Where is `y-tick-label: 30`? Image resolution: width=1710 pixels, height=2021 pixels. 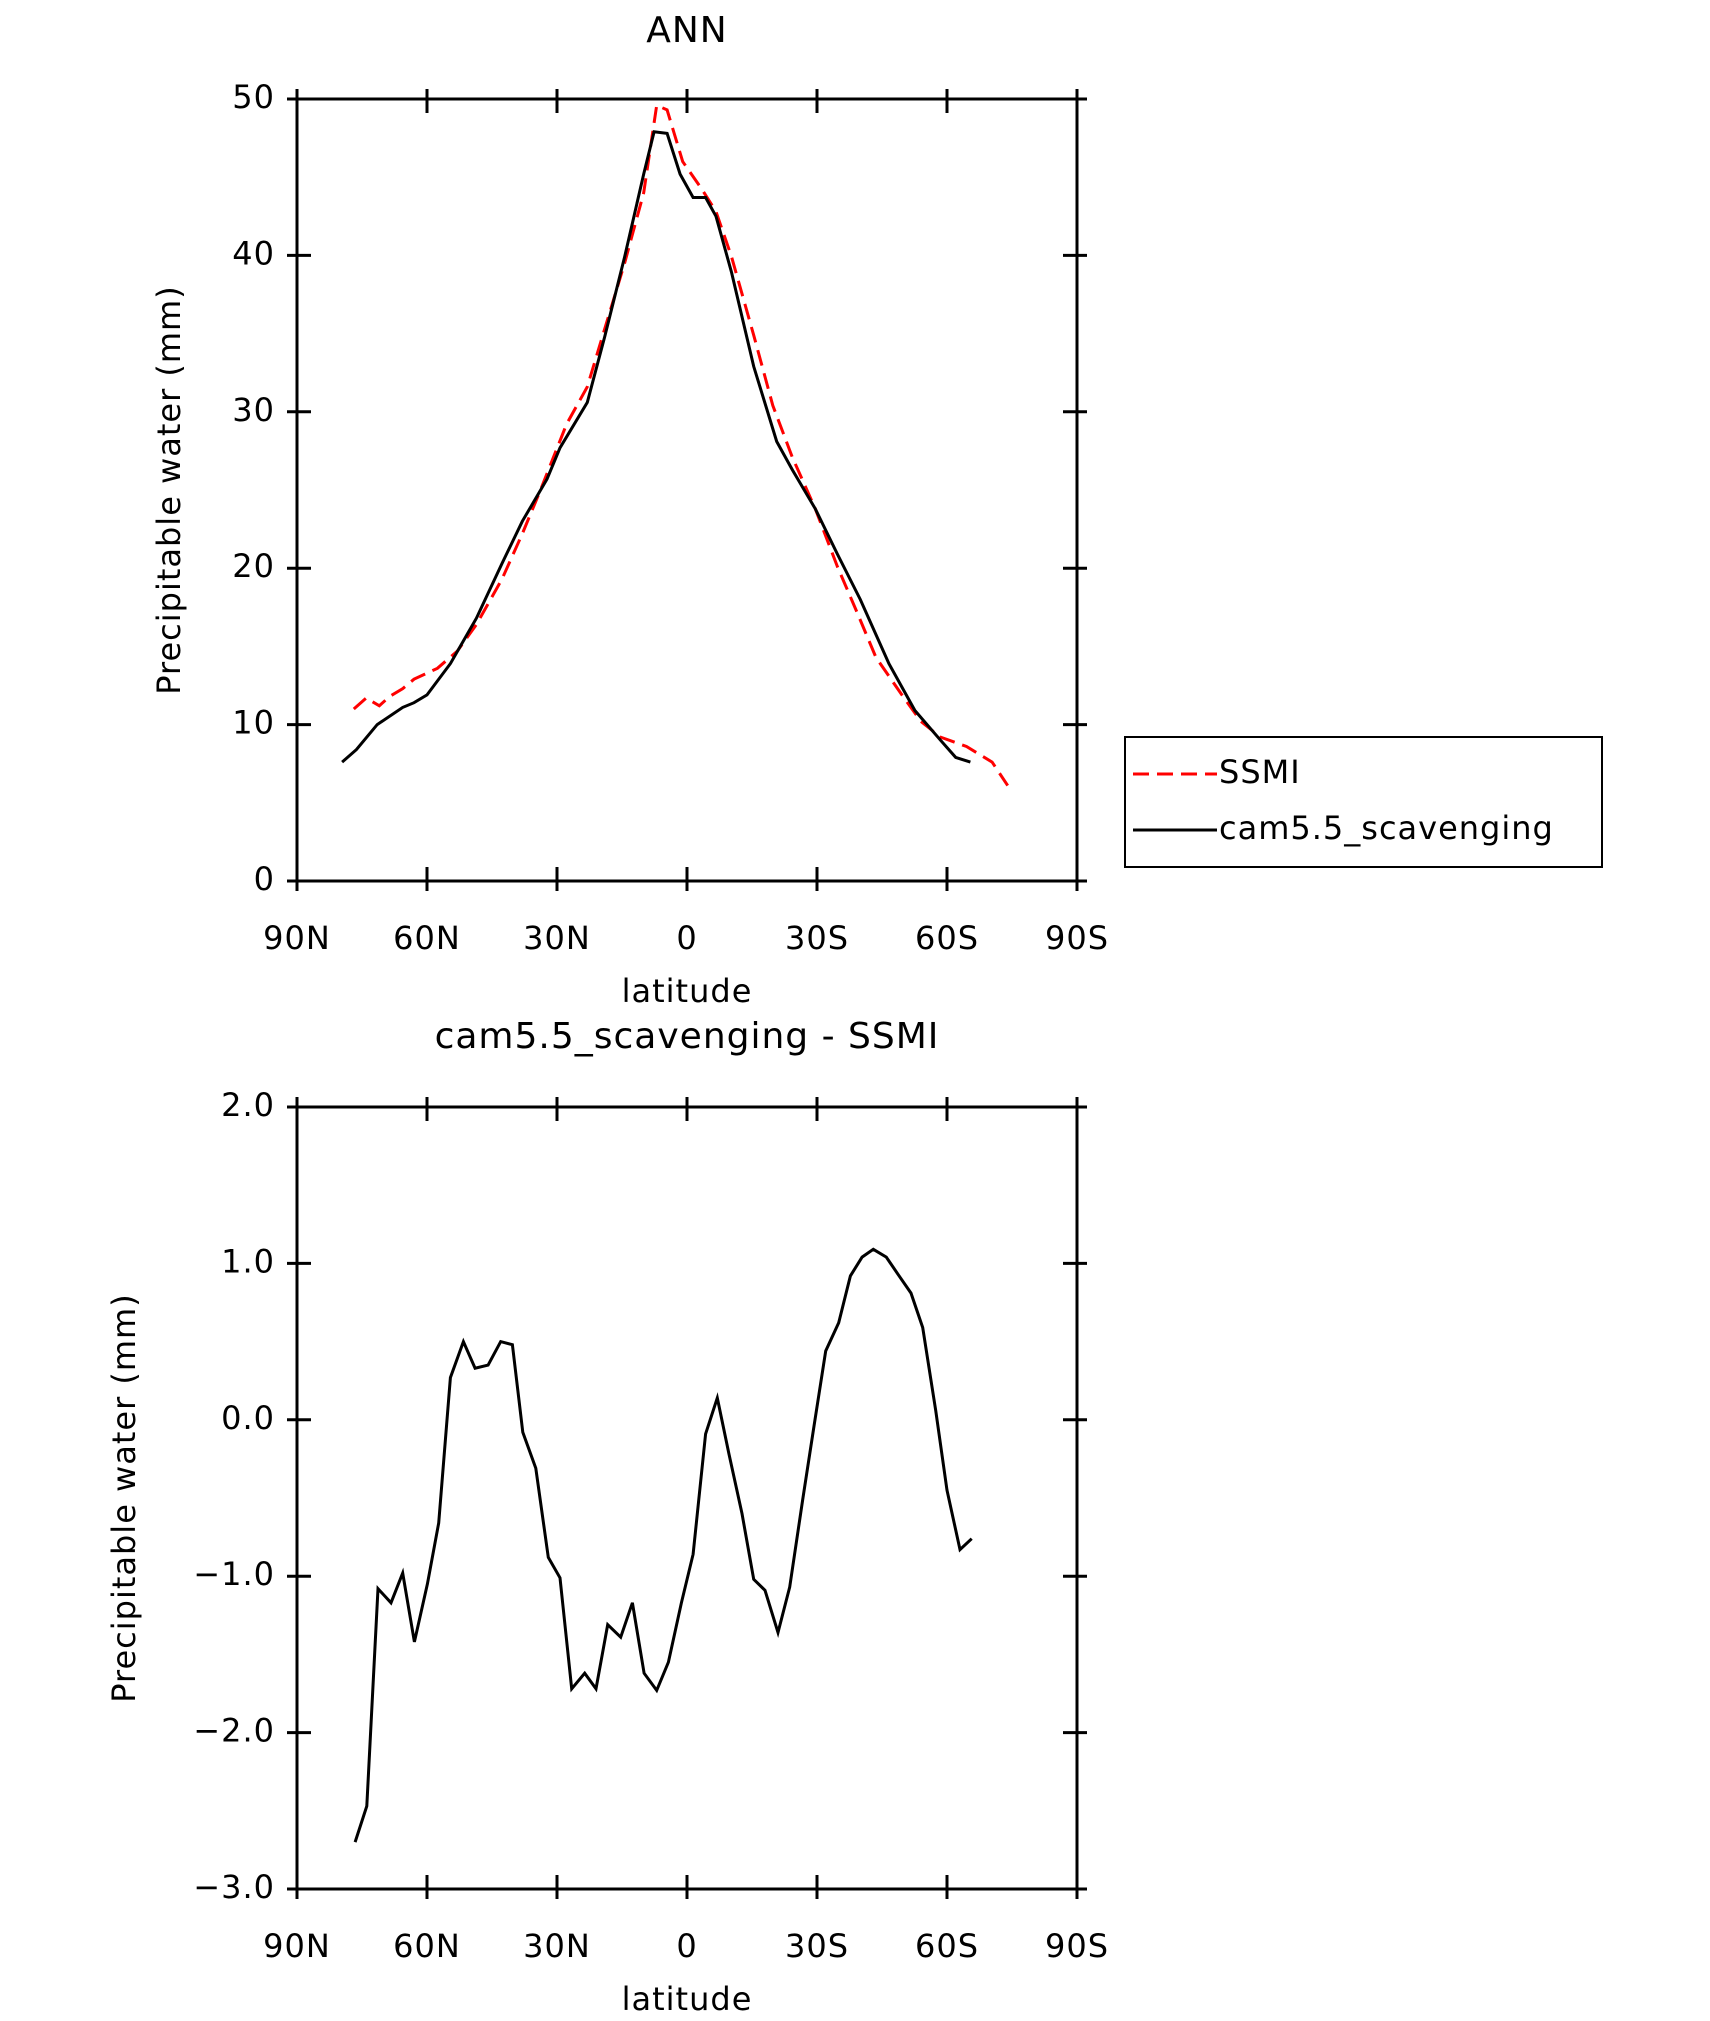 y-tick-label: 30 is located at coordinates (253, 410).